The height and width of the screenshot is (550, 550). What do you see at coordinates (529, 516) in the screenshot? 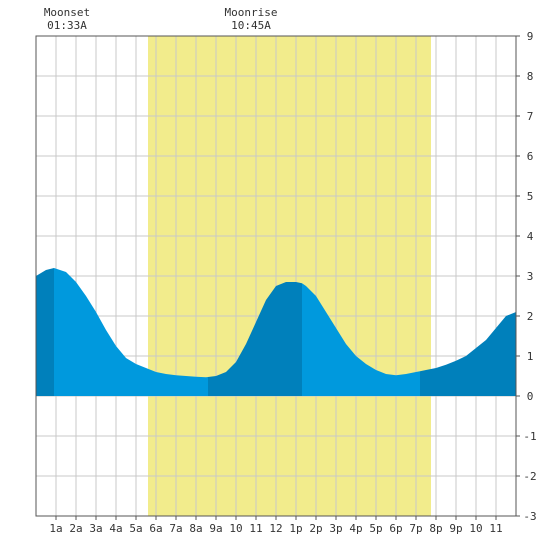
I see `y-tick-label: -3` at bounding box center [529, 516].